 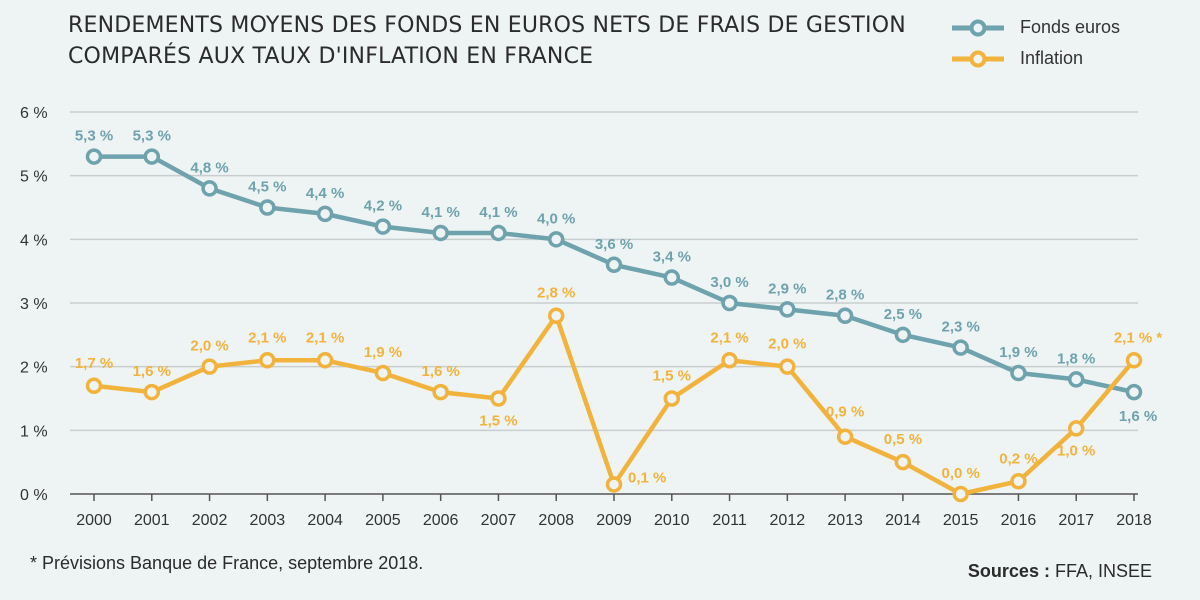 I want to click on y-tick-label: 6 %, so click(x=34, y=113).